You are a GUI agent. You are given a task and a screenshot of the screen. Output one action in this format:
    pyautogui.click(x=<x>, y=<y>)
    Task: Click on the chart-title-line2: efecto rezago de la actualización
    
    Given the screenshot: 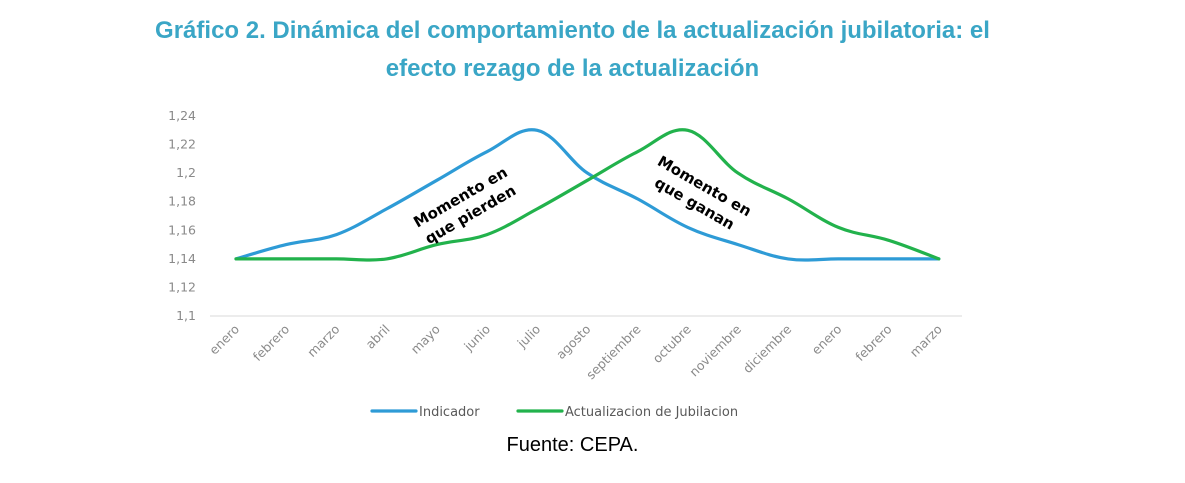 What is the action you would take?
    pyautogui.click(x=572, y=68)
    